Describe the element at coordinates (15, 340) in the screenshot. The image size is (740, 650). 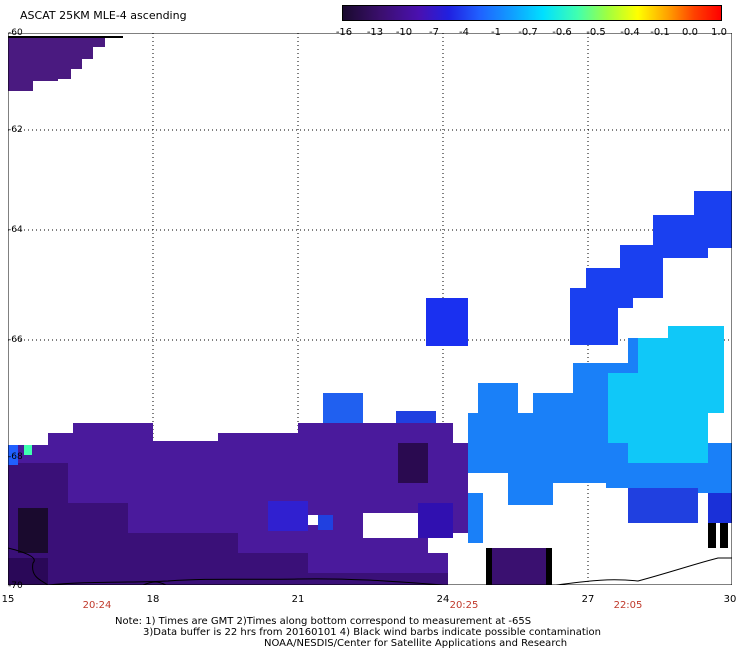
I see `lat-label: -66` at that location.